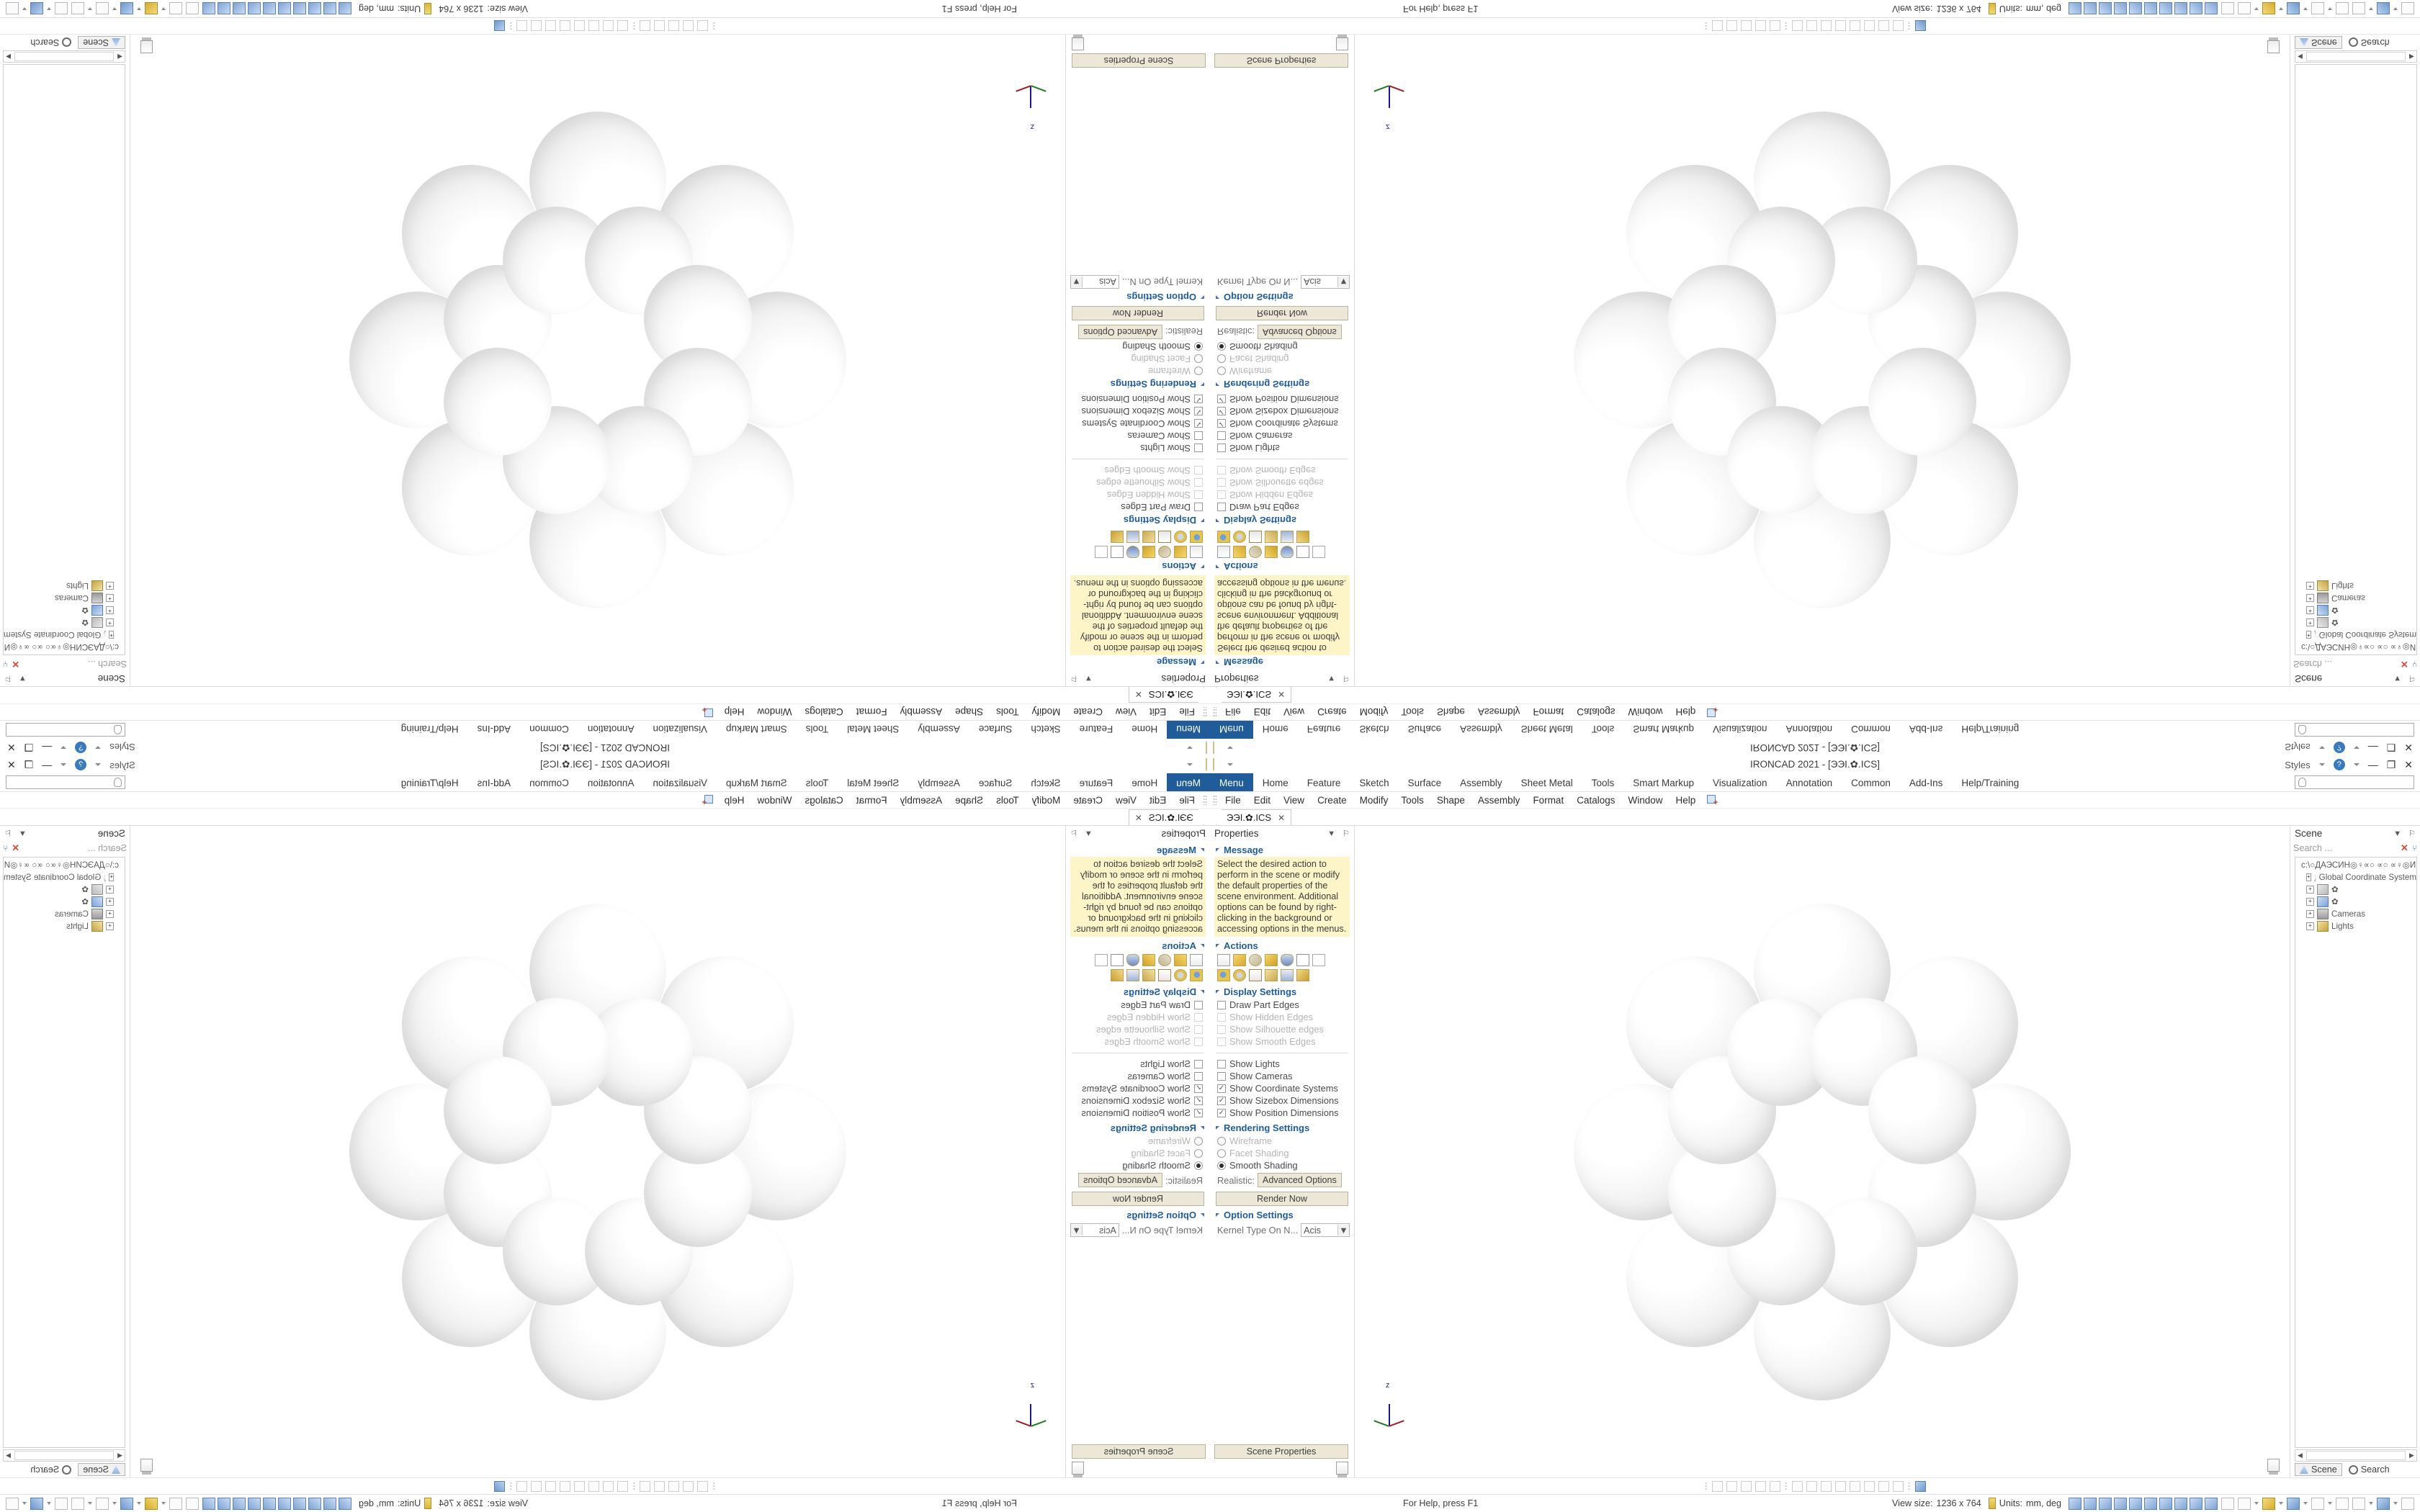 The width and height of the screenshot is (2420, 1512). Describe the element at coordinates (1285, 520) in the screenshot. I see `display-settings-section-header: Display Settings` at that location.